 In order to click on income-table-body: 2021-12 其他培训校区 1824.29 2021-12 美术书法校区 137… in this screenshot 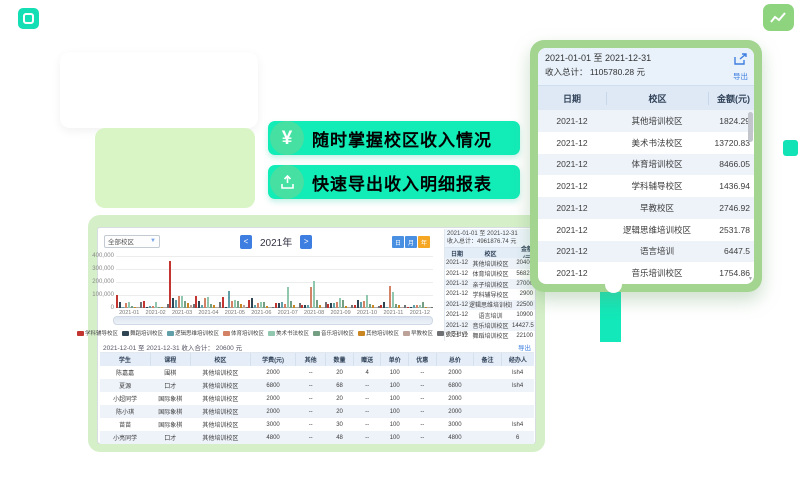, I will do `click(646, 197)`.